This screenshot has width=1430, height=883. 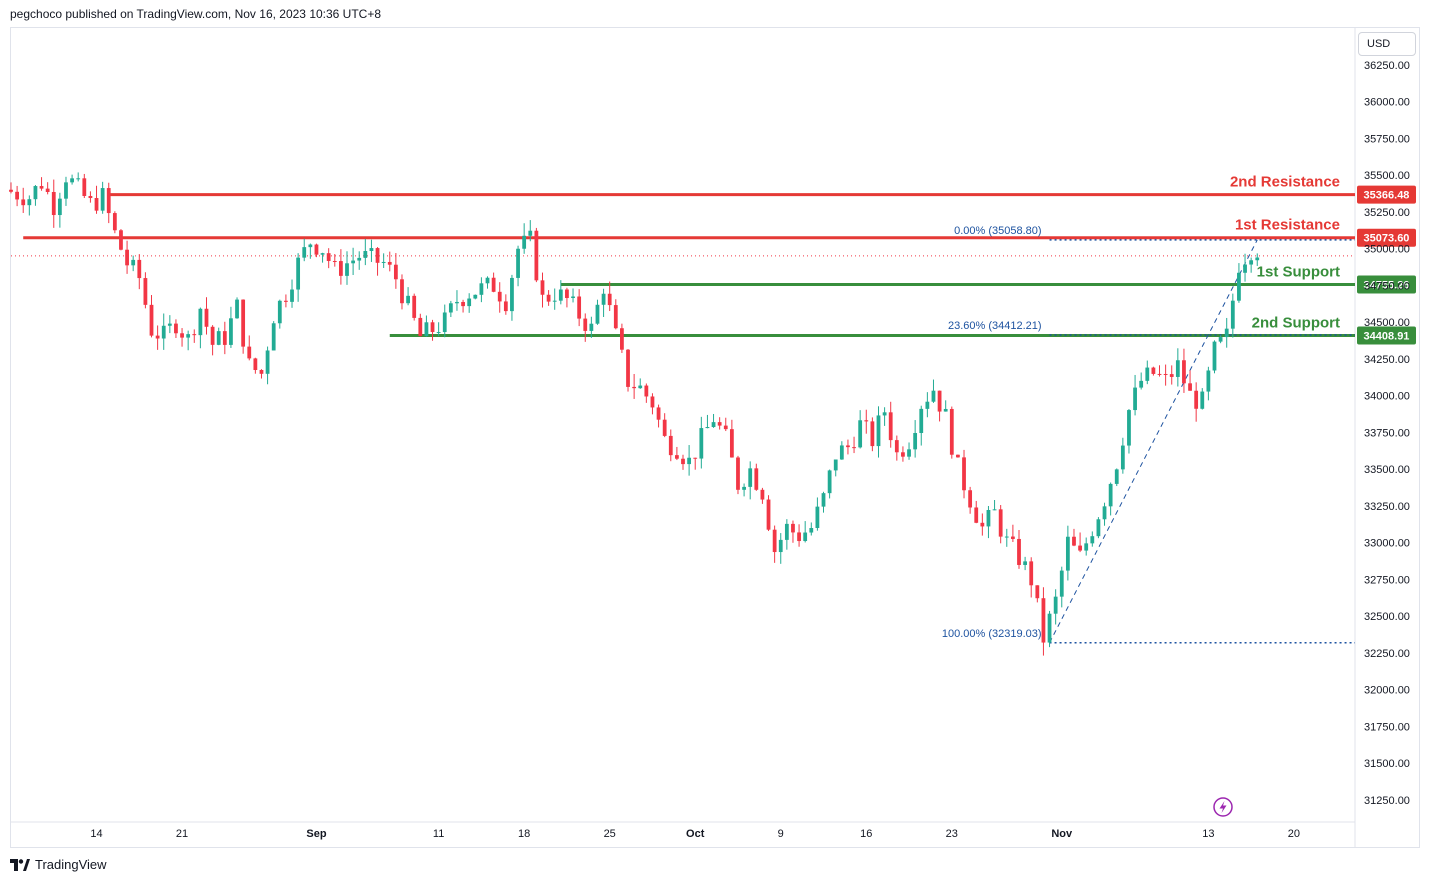 I want to click on x-tick-label: 25, so click(x=610, y=834).